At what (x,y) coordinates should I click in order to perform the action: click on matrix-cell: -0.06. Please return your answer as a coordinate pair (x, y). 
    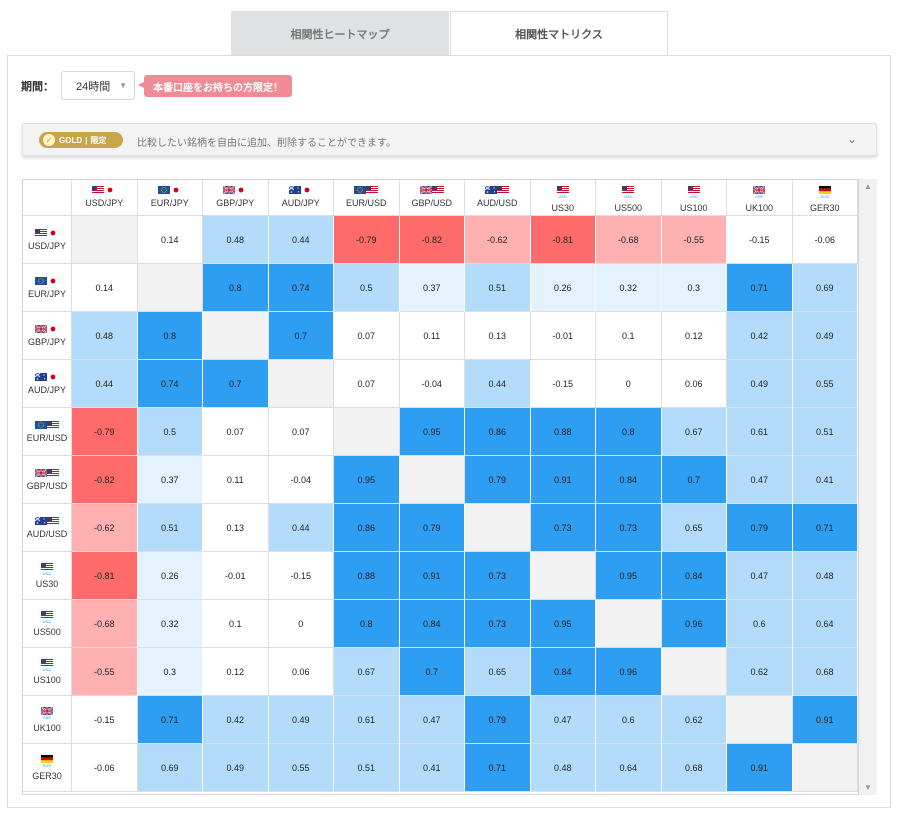
    Looking at the image, I should click on (825, 240).